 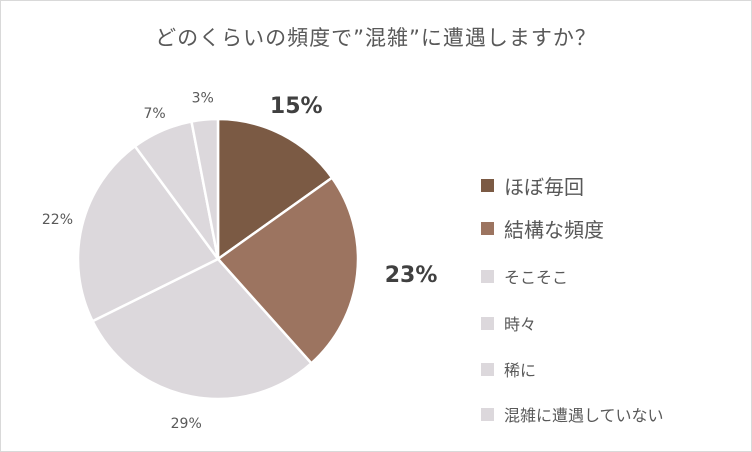 I want to click on legend-item: そこそこ, so click(x=524, y=276).